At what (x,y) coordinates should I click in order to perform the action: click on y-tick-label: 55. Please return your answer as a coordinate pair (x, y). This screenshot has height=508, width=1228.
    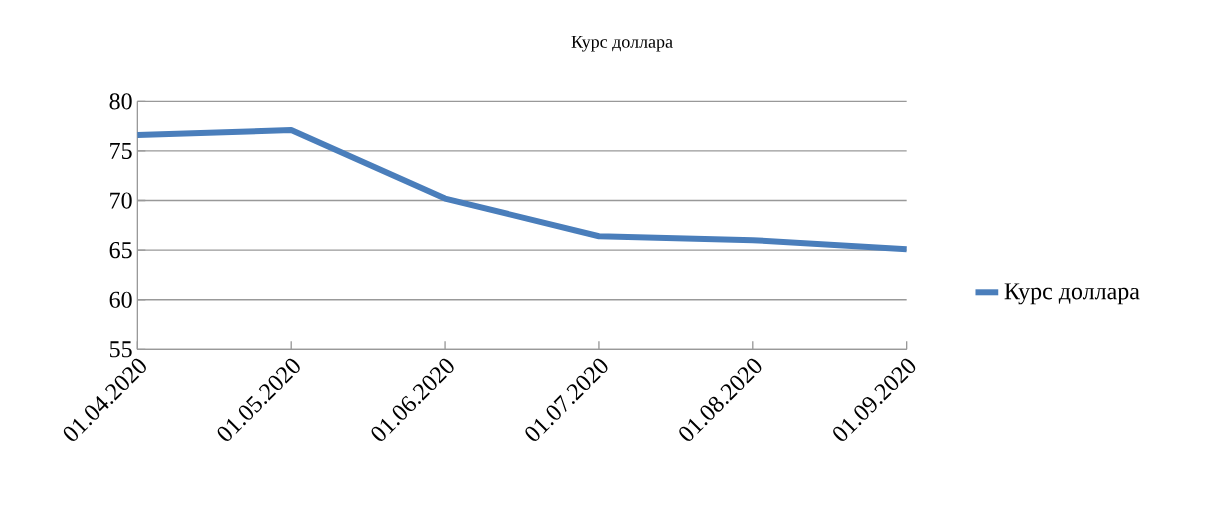
    Looking at the image, I should click on (121, 349).